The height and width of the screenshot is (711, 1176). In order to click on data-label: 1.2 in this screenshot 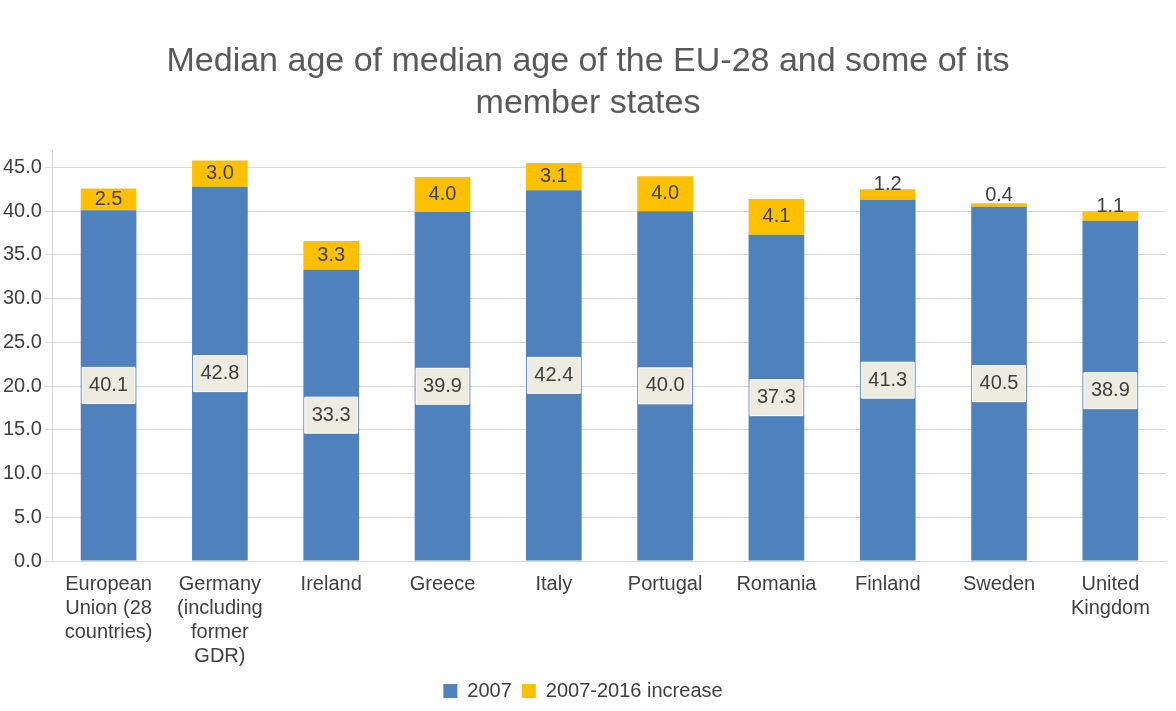, I will do `click(887, 183)`.